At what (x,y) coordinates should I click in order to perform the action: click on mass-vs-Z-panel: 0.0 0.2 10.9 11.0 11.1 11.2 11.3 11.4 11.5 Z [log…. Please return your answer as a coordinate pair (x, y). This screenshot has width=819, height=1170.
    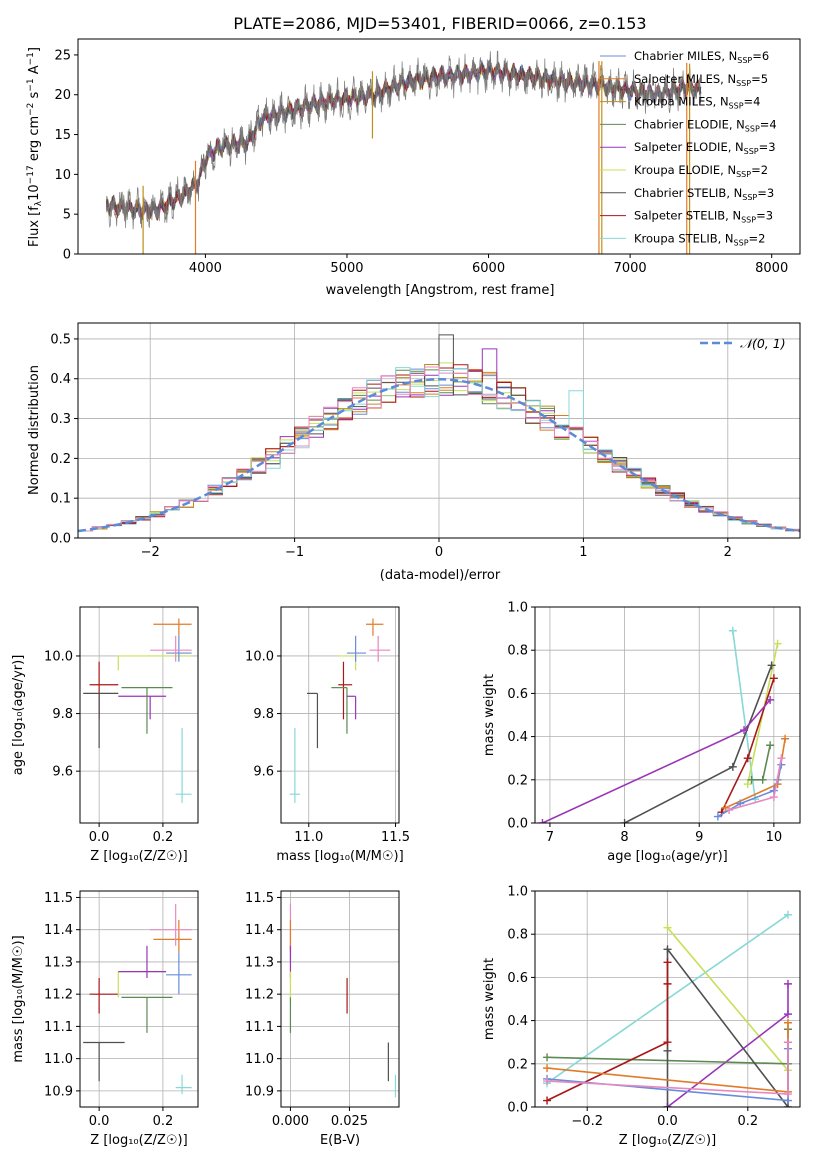
    Looking at the image, I should click on (105, 1019).